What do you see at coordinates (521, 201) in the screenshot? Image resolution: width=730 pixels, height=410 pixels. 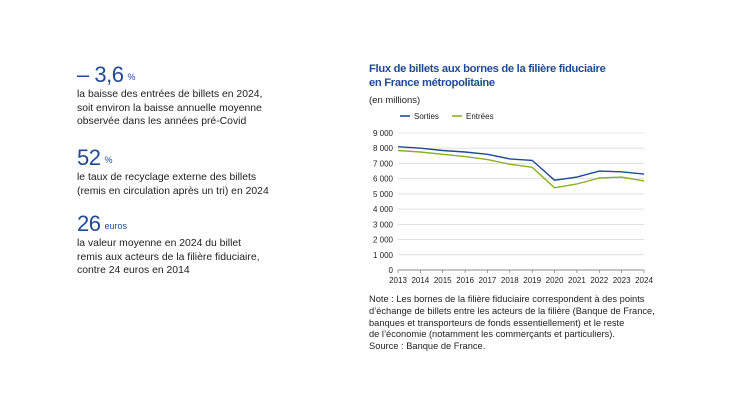 I see `chart-grid` at bounding box center [521, 201].